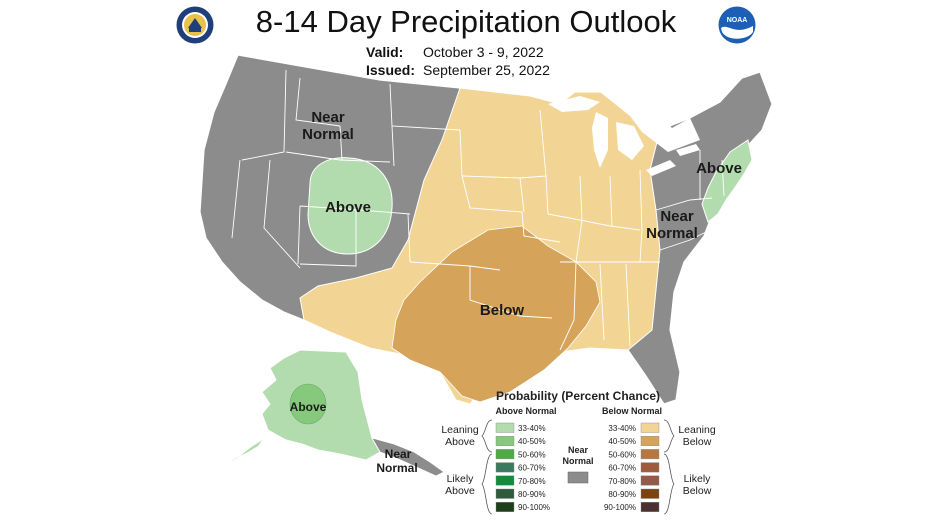 This screenshot has width=932, height=524. I want to click on canada-area, so click(650, 122).